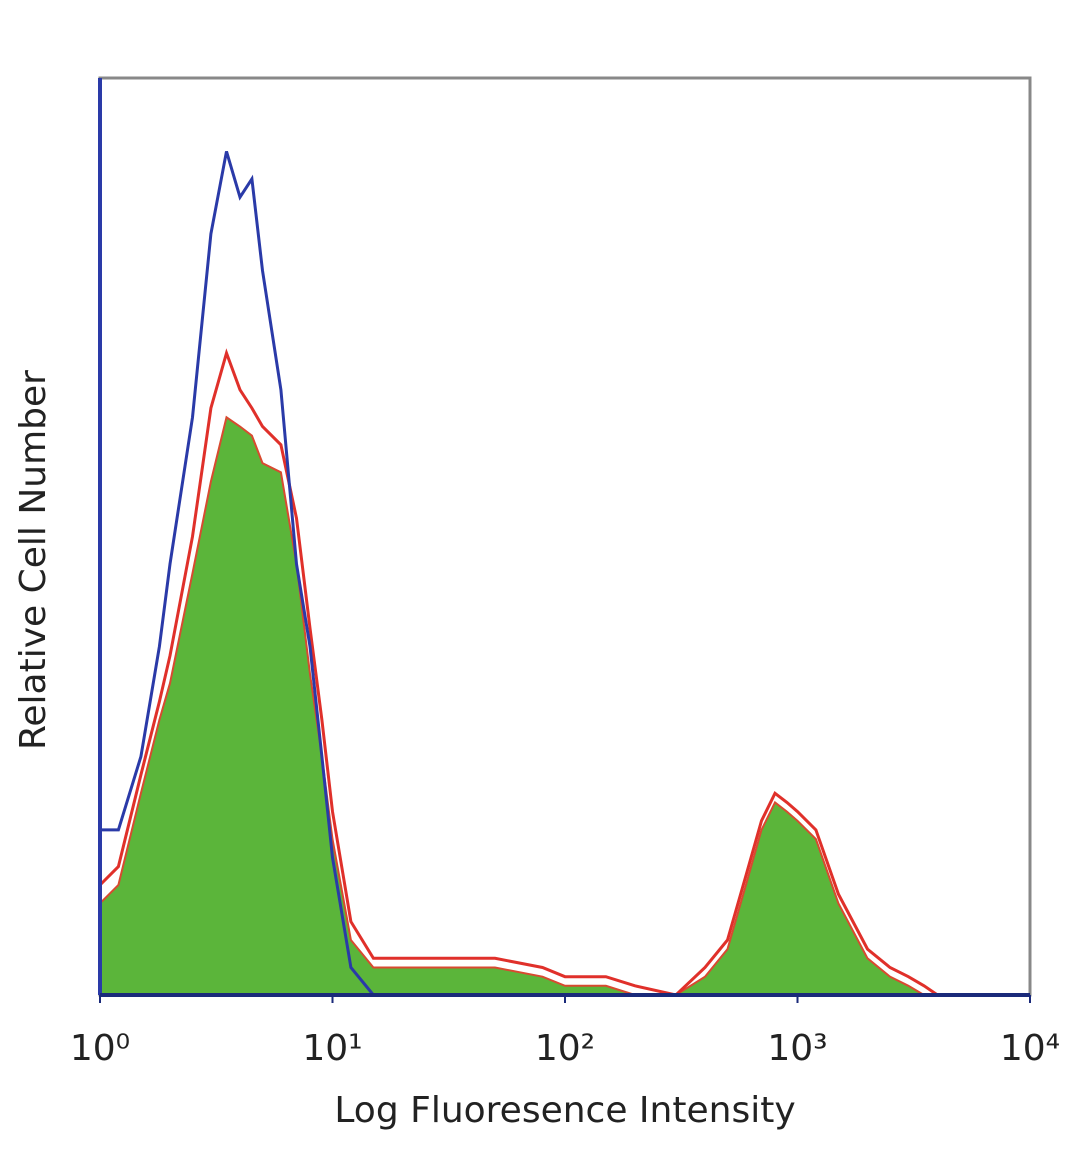  What do you see at coordinates (33, 560) in the screenshot?
I see `y-axis-label: Relative Cell Number` at bounding box center [33, 560].